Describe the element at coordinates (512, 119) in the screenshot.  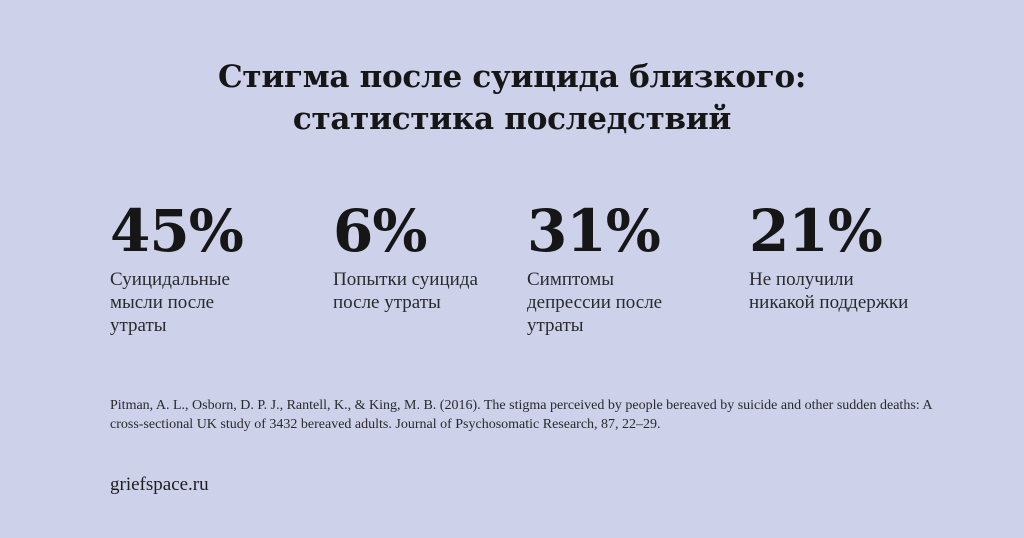
I see `title-line-2: статистика последствий` at that location.